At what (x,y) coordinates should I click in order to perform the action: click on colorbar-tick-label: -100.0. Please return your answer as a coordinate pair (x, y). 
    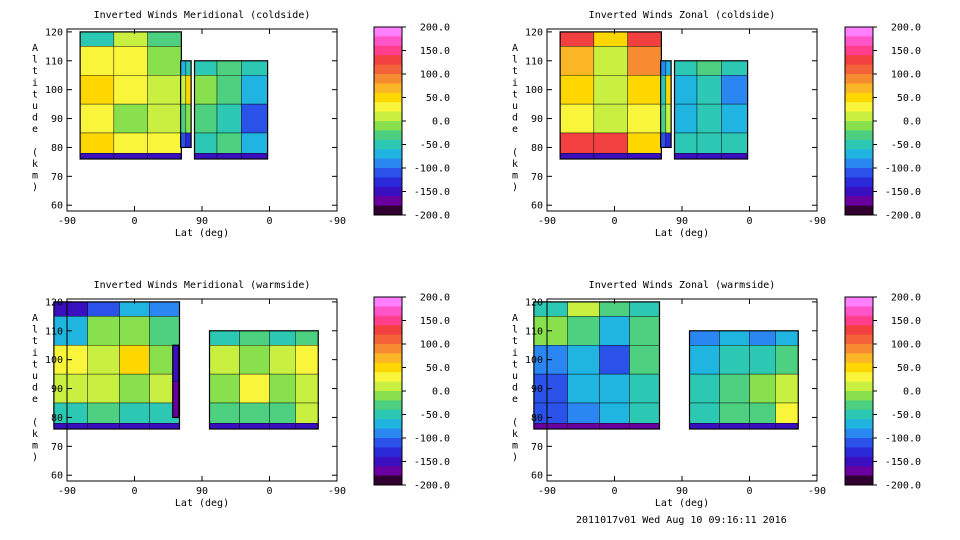
    Looking at the image, I should click on (903, 439).